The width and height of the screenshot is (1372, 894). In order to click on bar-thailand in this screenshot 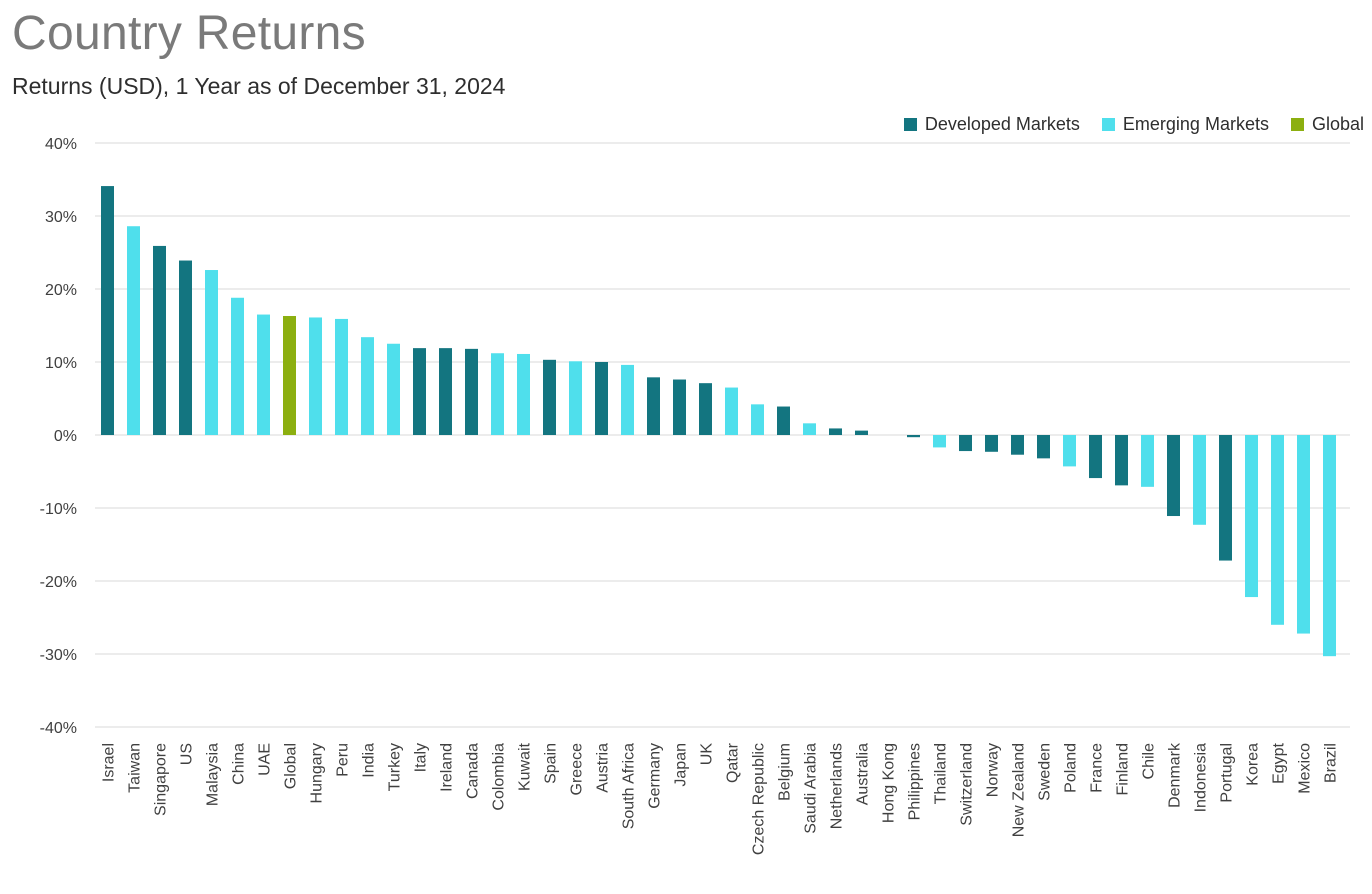, I will do `click(939, 441)`.